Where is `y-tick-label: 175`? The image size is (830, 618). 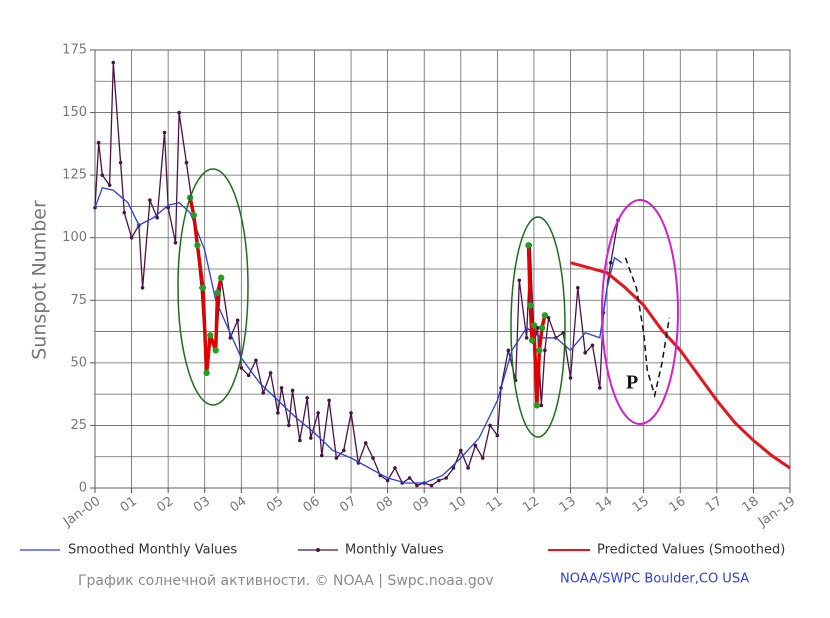 y-tick-label: 175 is located at coordinates (74, 50).